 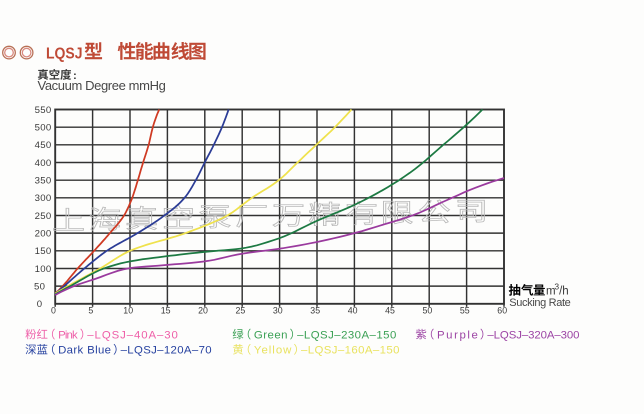 I want to click on svg-text: Sucking Rate, so click(x=540, y=303).